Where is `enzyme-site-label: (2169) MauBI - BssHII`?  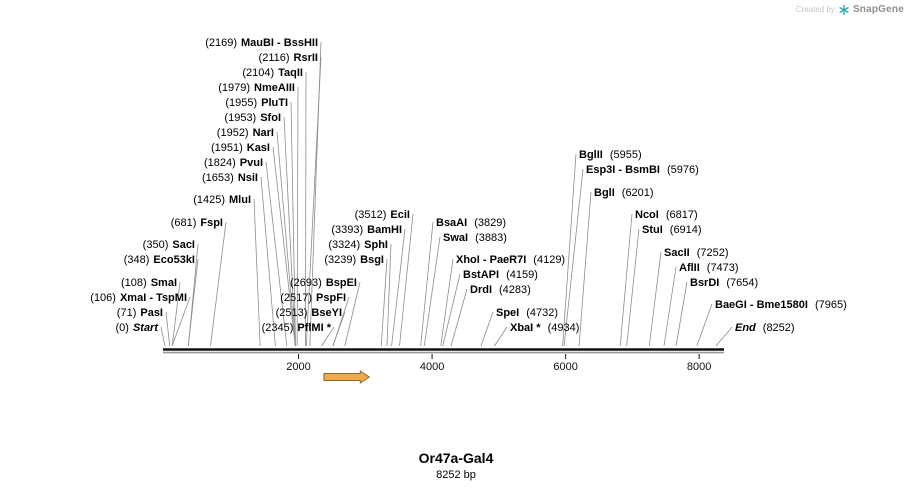 enzyme-site-label: (2169) MauBI - BssHII is located at coordinates (261, 43).